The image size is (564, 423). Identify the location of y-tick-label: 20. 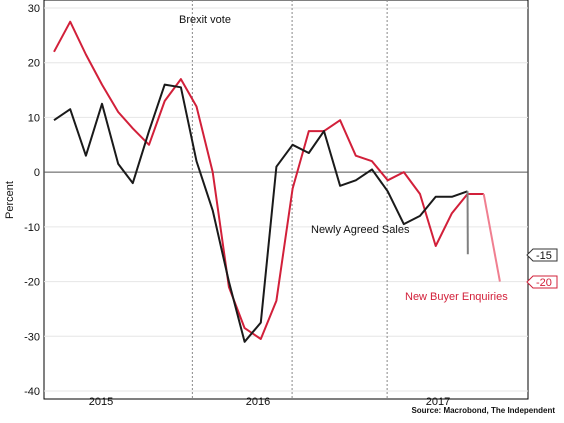
(34, 64).